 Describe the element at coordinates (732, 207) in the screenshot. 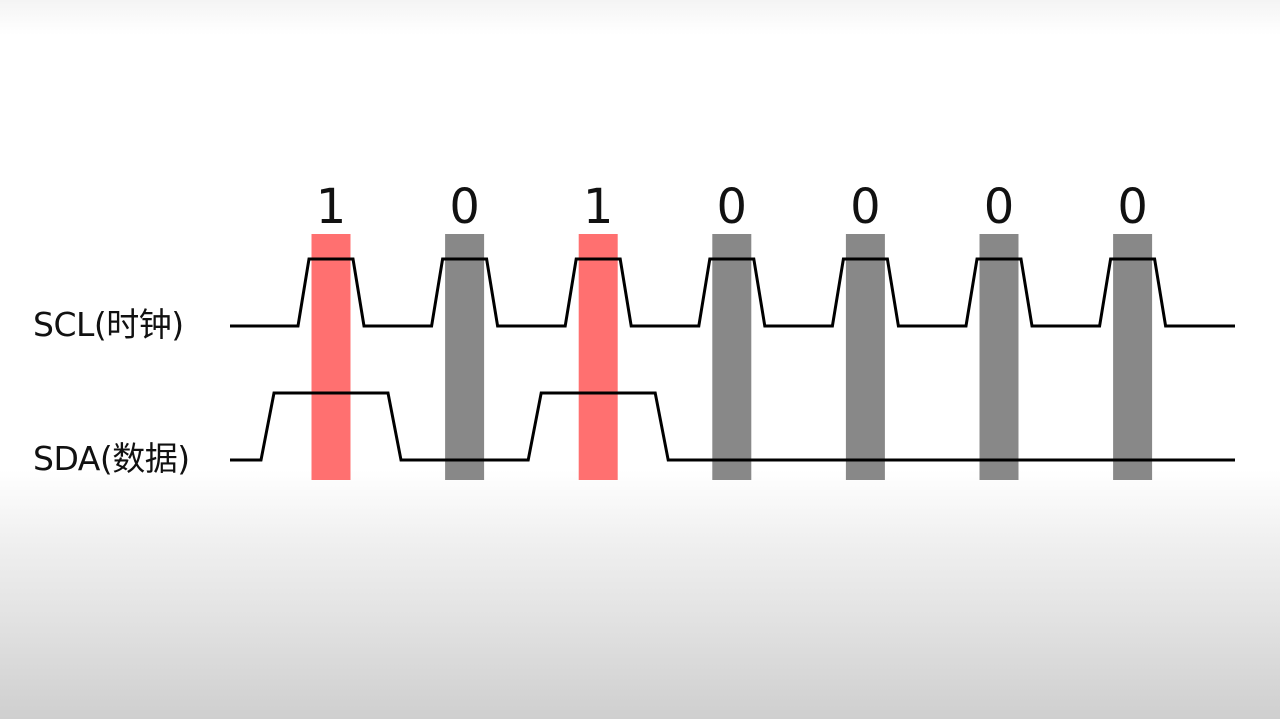

I see `bit-label-3: 0` at that location.